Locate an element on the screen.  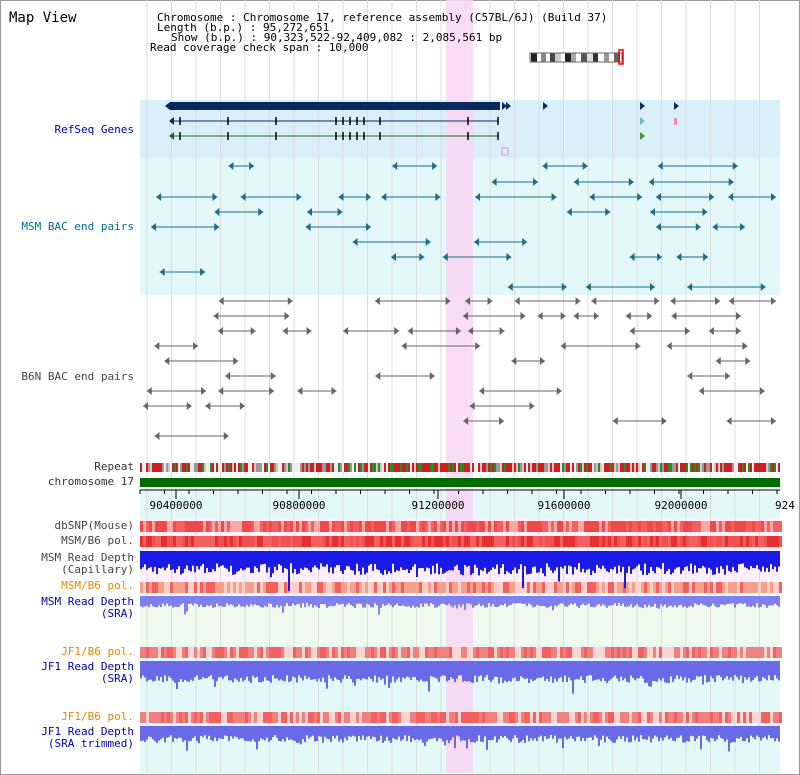
coverage-value: 10,000 is located at coordinates (348, 47).